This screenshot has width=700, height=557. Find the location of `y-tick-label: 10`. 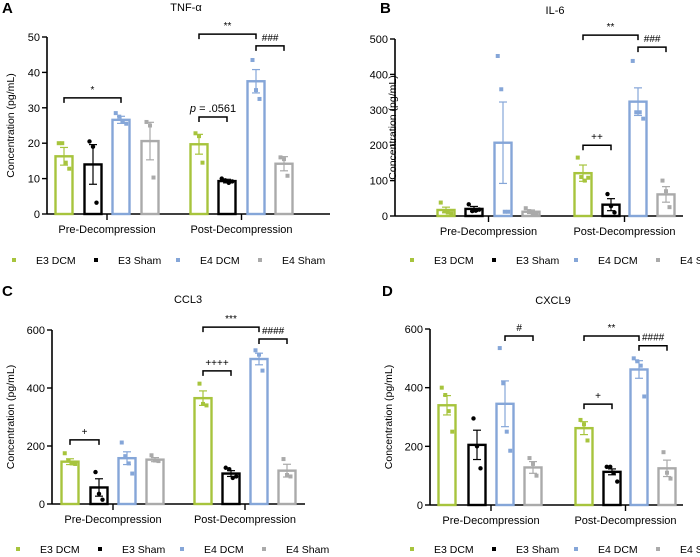

y-tick-label: 10 is located at coordinates (34, 180).